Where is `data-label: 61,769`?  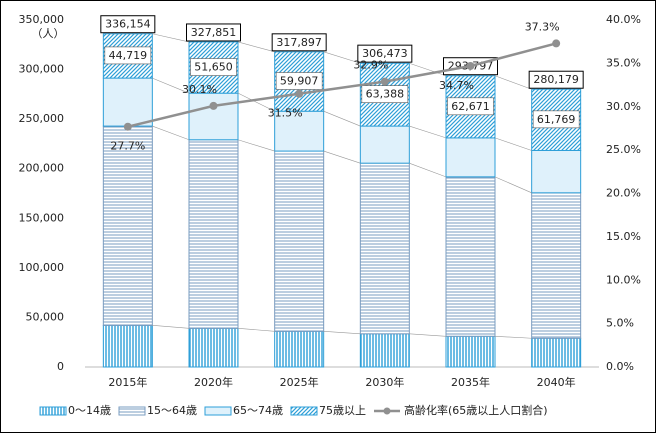
data-label: 61,769 is located at coordinates (556, 119).